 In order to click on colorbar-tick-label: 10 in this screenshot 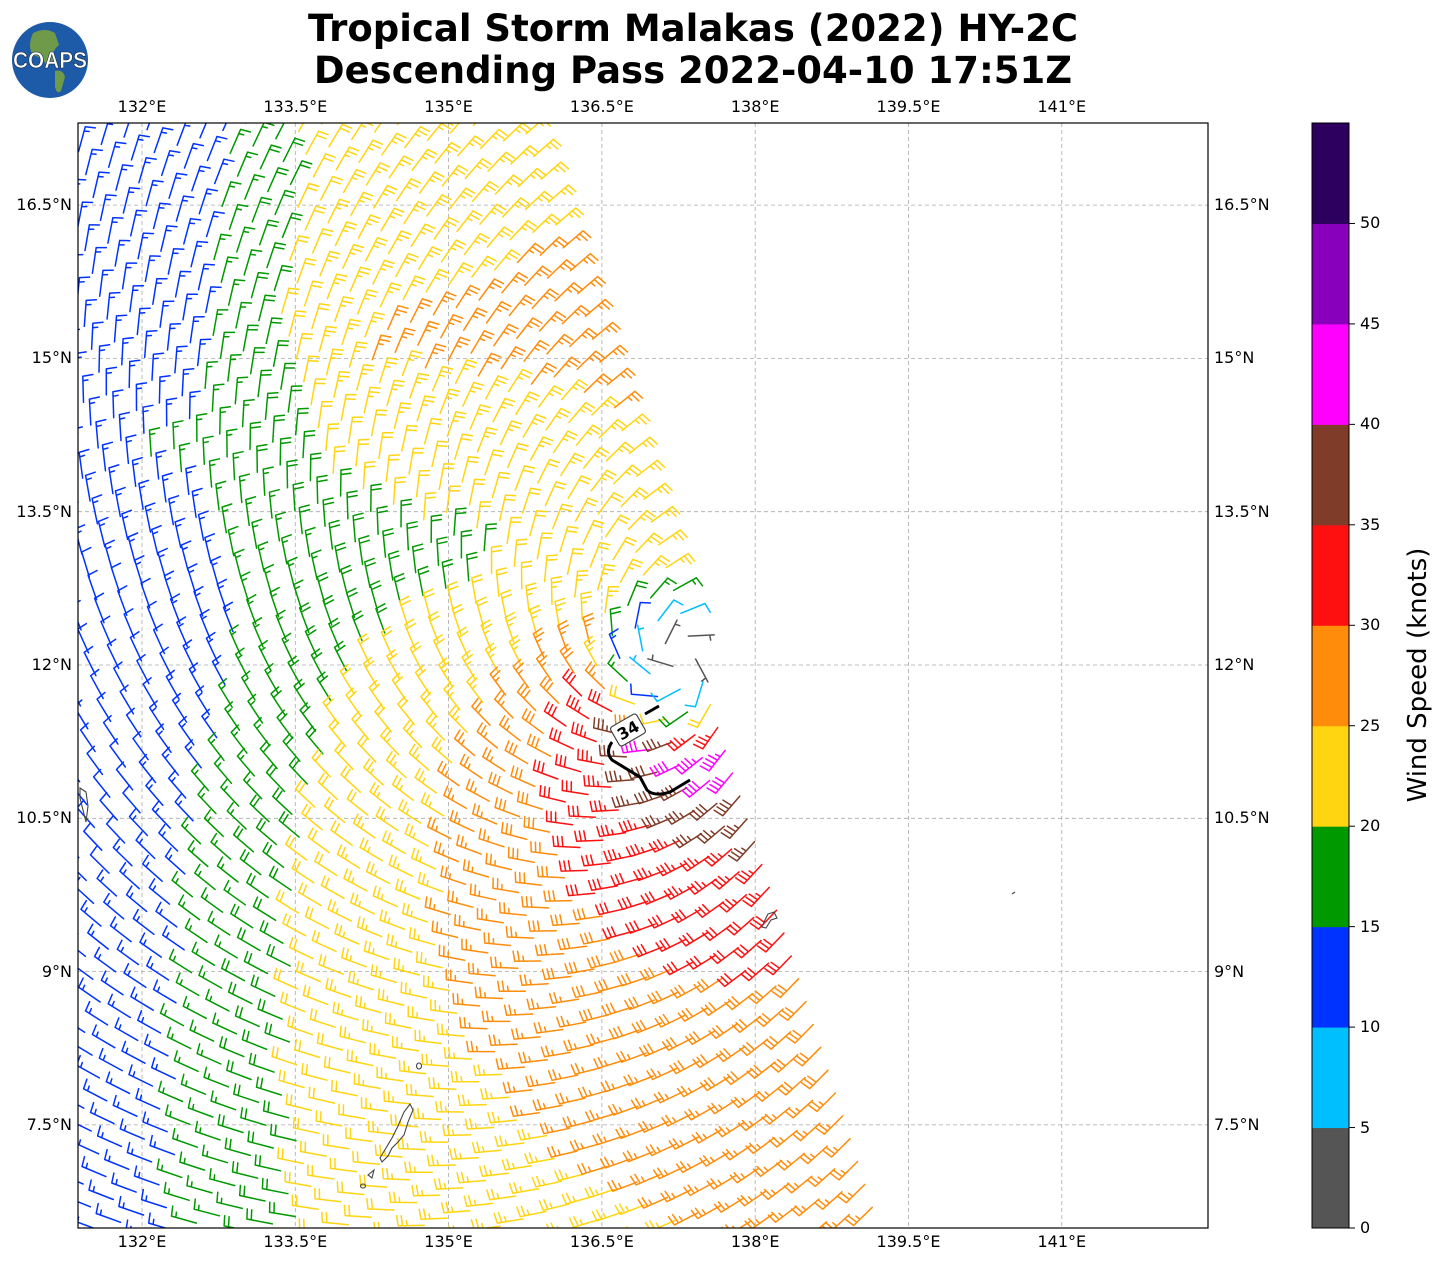, I will do `click(1370, 1027)`.